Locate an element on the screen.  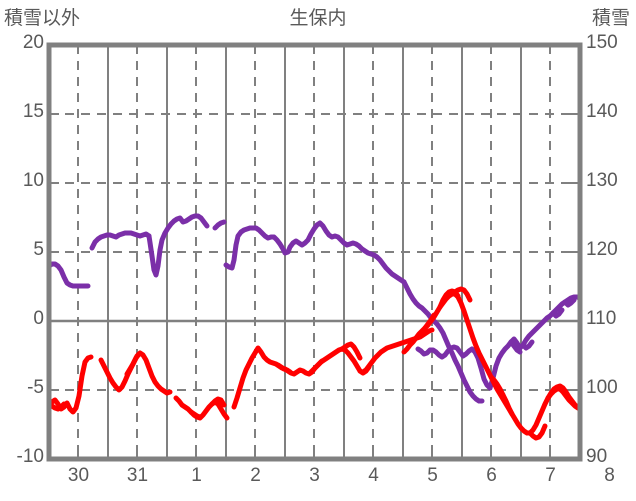
x-tick-1: 1 is located at coordinates (196, 475).